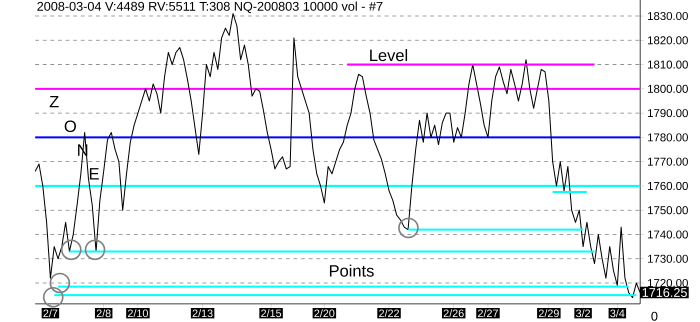  What do you see at coordinates (668, 258) in the screenshot?
I see `y-tick-label: 1730.00` at bounding box center [668, 258].